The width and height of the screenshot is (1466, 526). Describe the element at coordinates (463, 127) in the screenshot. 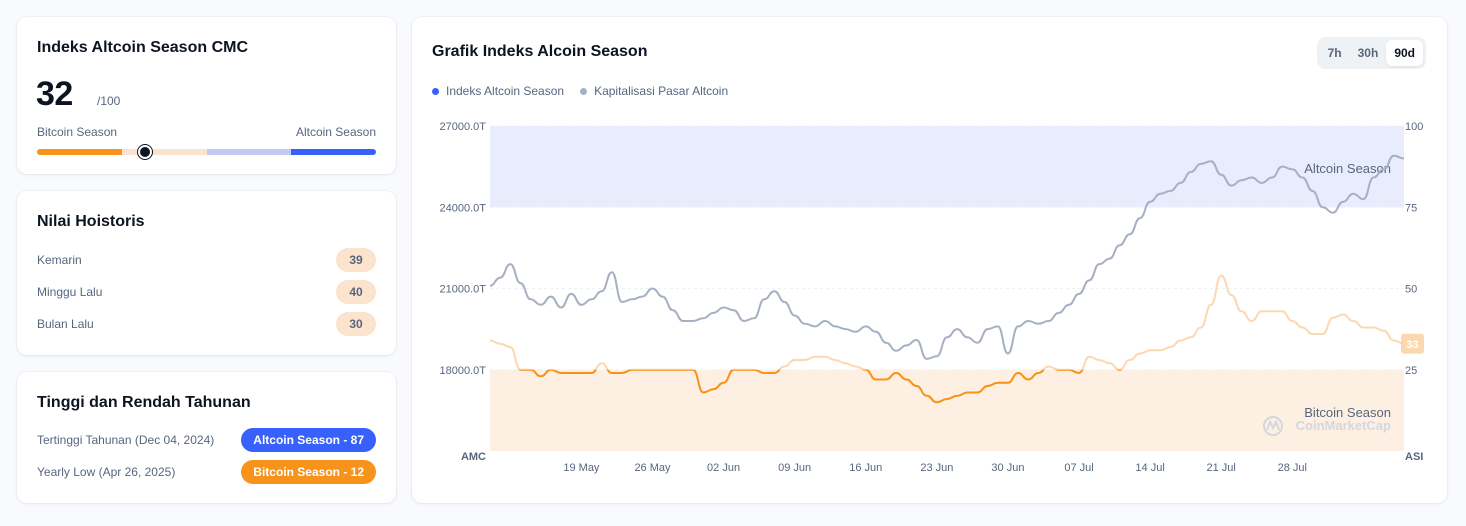

I see `y-left-tick-label: 27000.0T` at that location.